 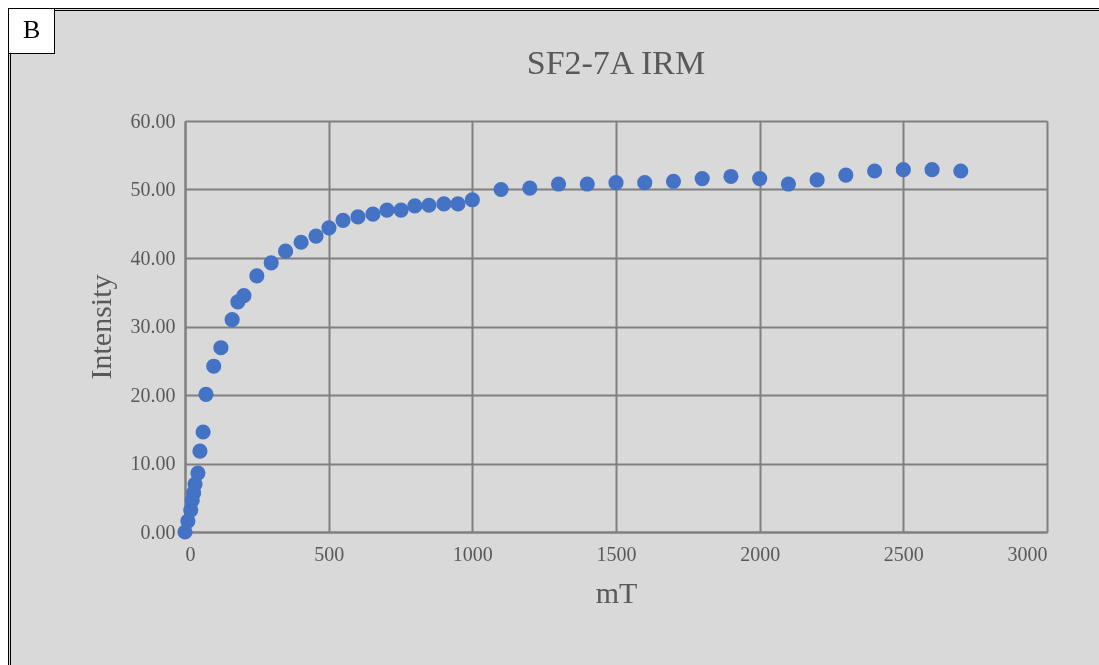 I want to click on x-axis-title: mT, so click(x=616, y=592).